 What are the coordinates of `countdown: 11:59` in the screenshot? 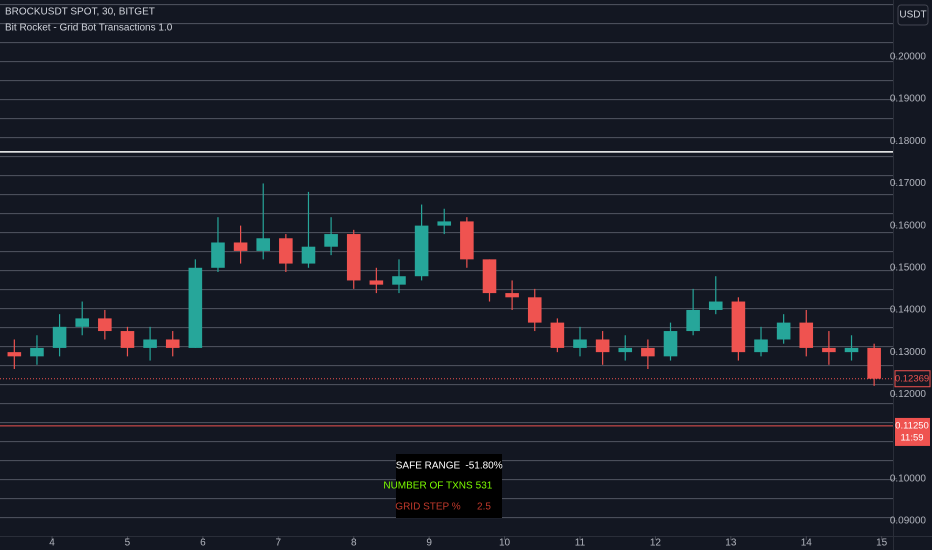 It's located at (911, 437).